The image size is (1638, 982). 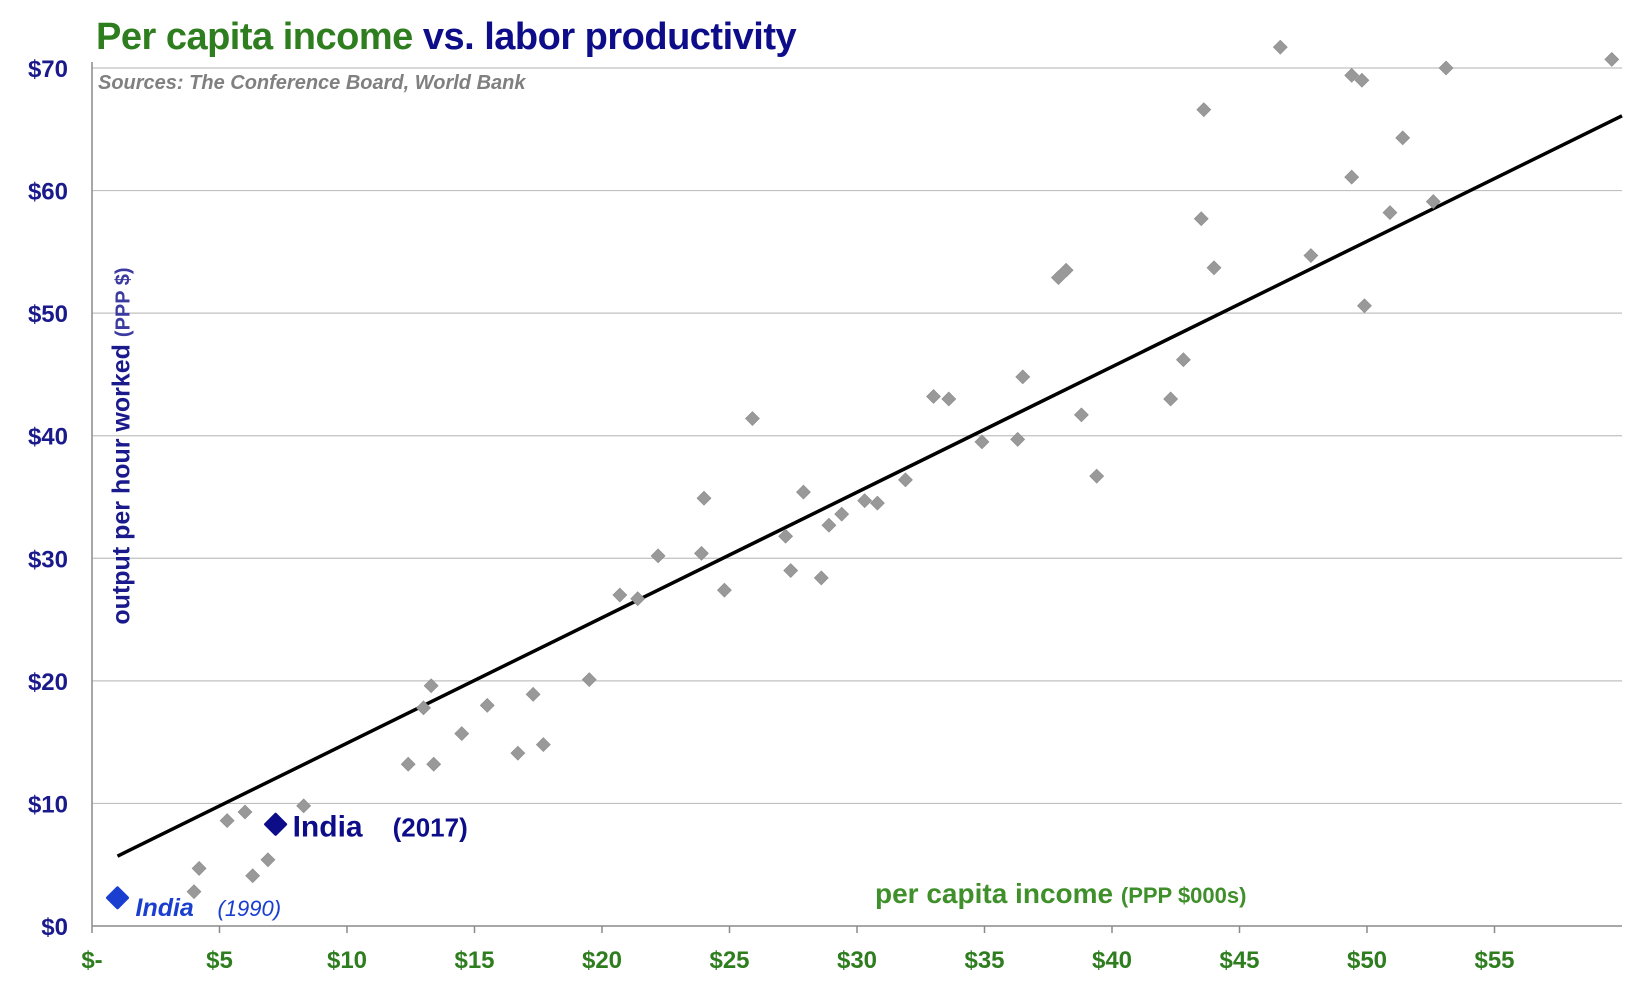 I want to click on x-tick-label: $25, so click(x=729, y=960).